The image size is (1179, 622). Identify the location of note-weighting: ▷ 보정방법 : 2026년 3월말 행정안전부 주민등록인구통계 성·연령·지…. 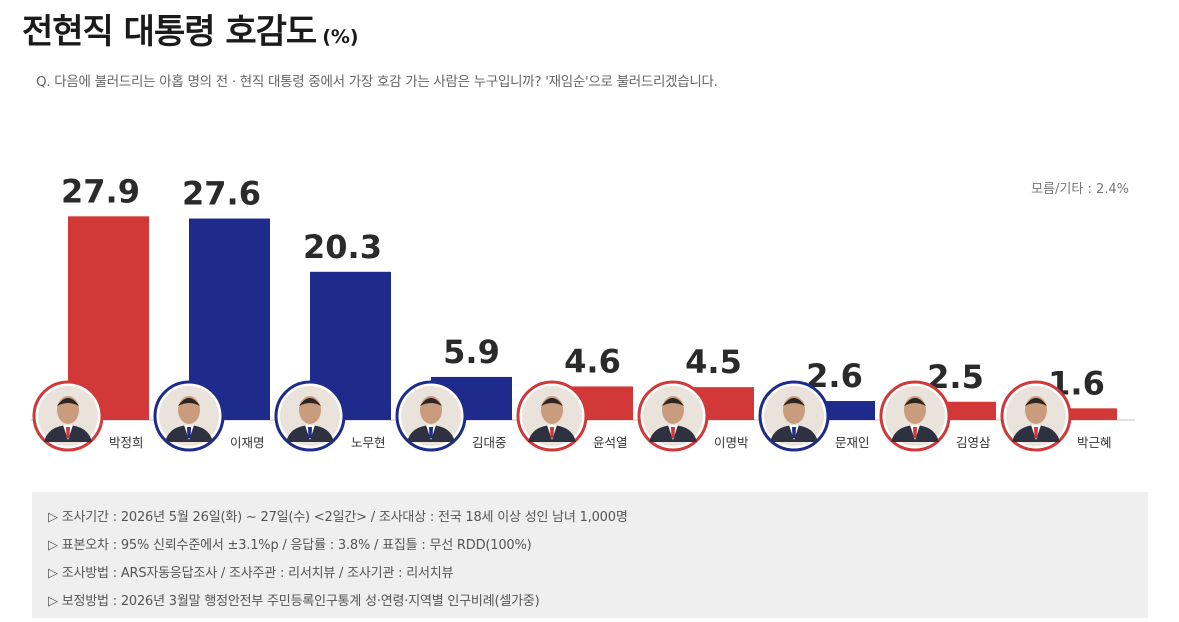
(294, 601).